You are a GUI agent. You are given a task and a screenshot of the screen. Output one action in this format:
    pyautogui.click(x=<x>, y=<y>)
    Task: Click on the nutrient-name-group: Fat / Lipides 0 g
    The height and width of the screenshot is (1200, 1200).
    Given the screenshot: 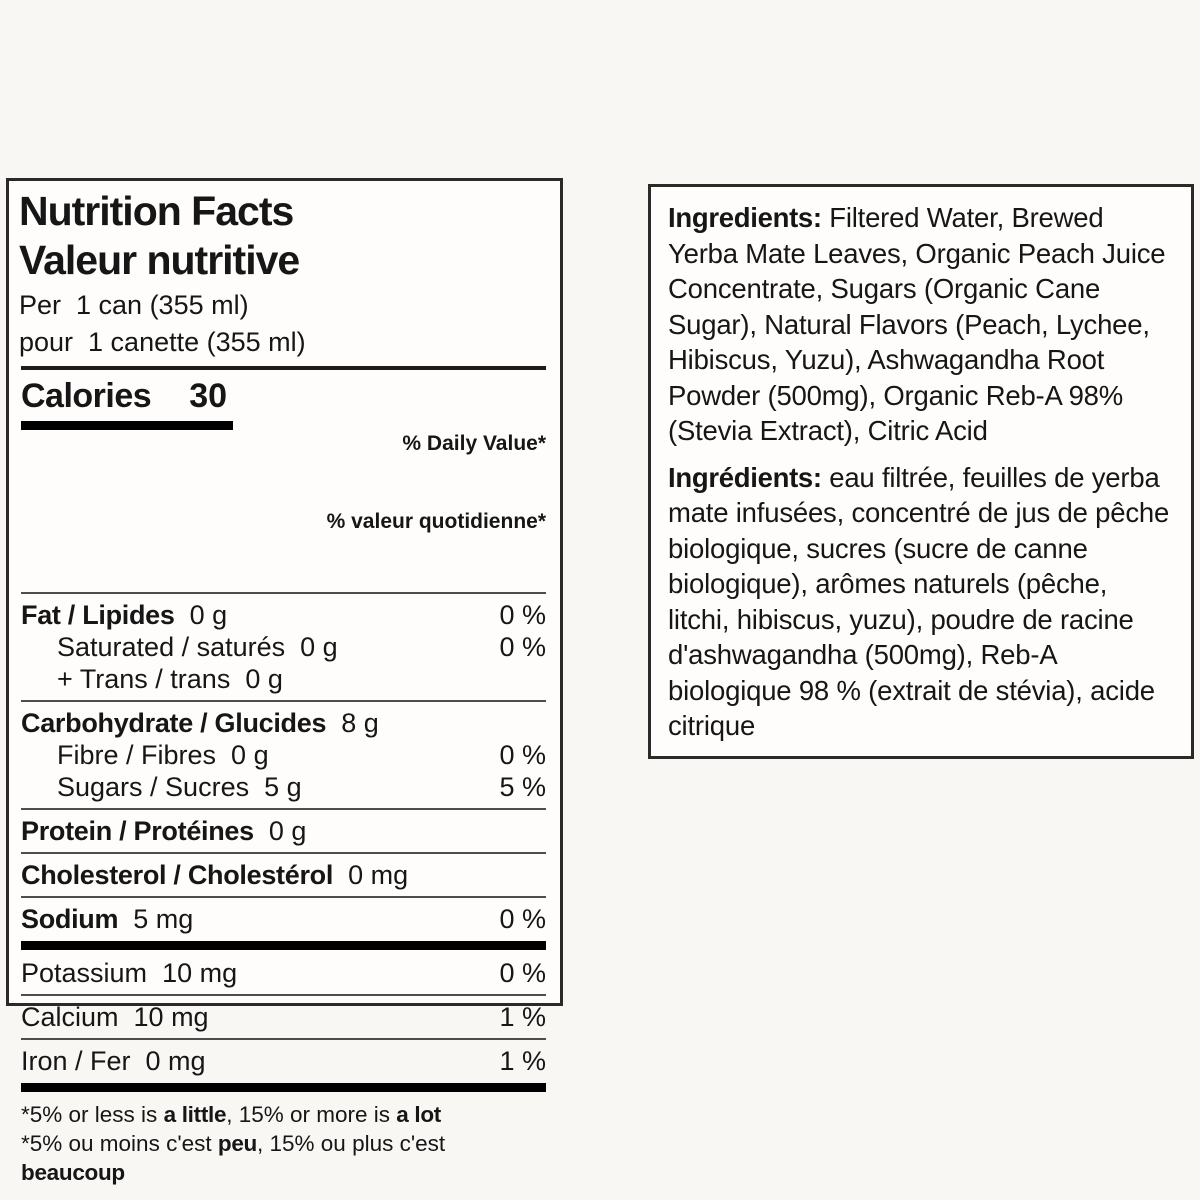 What is the action you would take?
    pyautogui.click(x=124, y=615)
    